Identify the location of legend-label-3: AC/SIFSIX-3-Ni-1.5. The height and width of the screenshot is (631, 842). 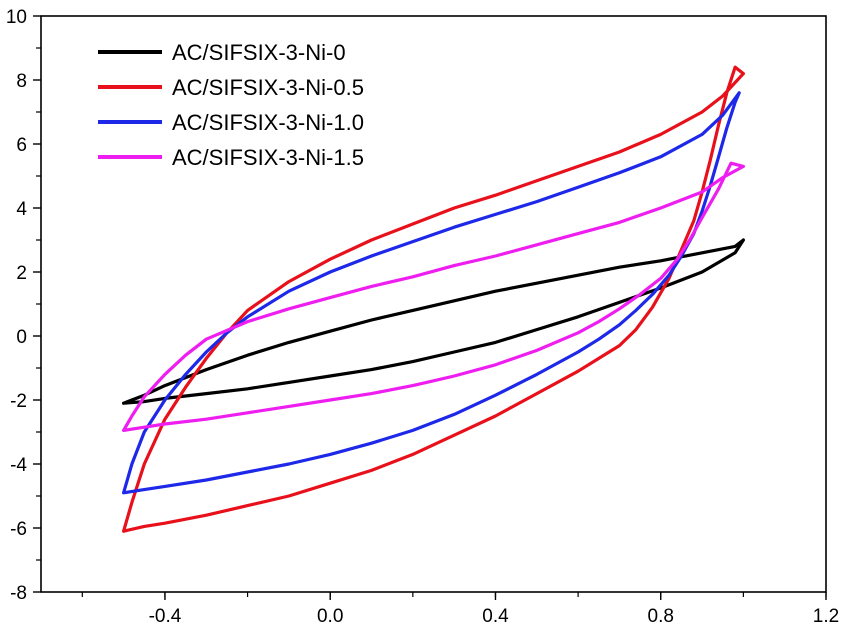
(268, 157).